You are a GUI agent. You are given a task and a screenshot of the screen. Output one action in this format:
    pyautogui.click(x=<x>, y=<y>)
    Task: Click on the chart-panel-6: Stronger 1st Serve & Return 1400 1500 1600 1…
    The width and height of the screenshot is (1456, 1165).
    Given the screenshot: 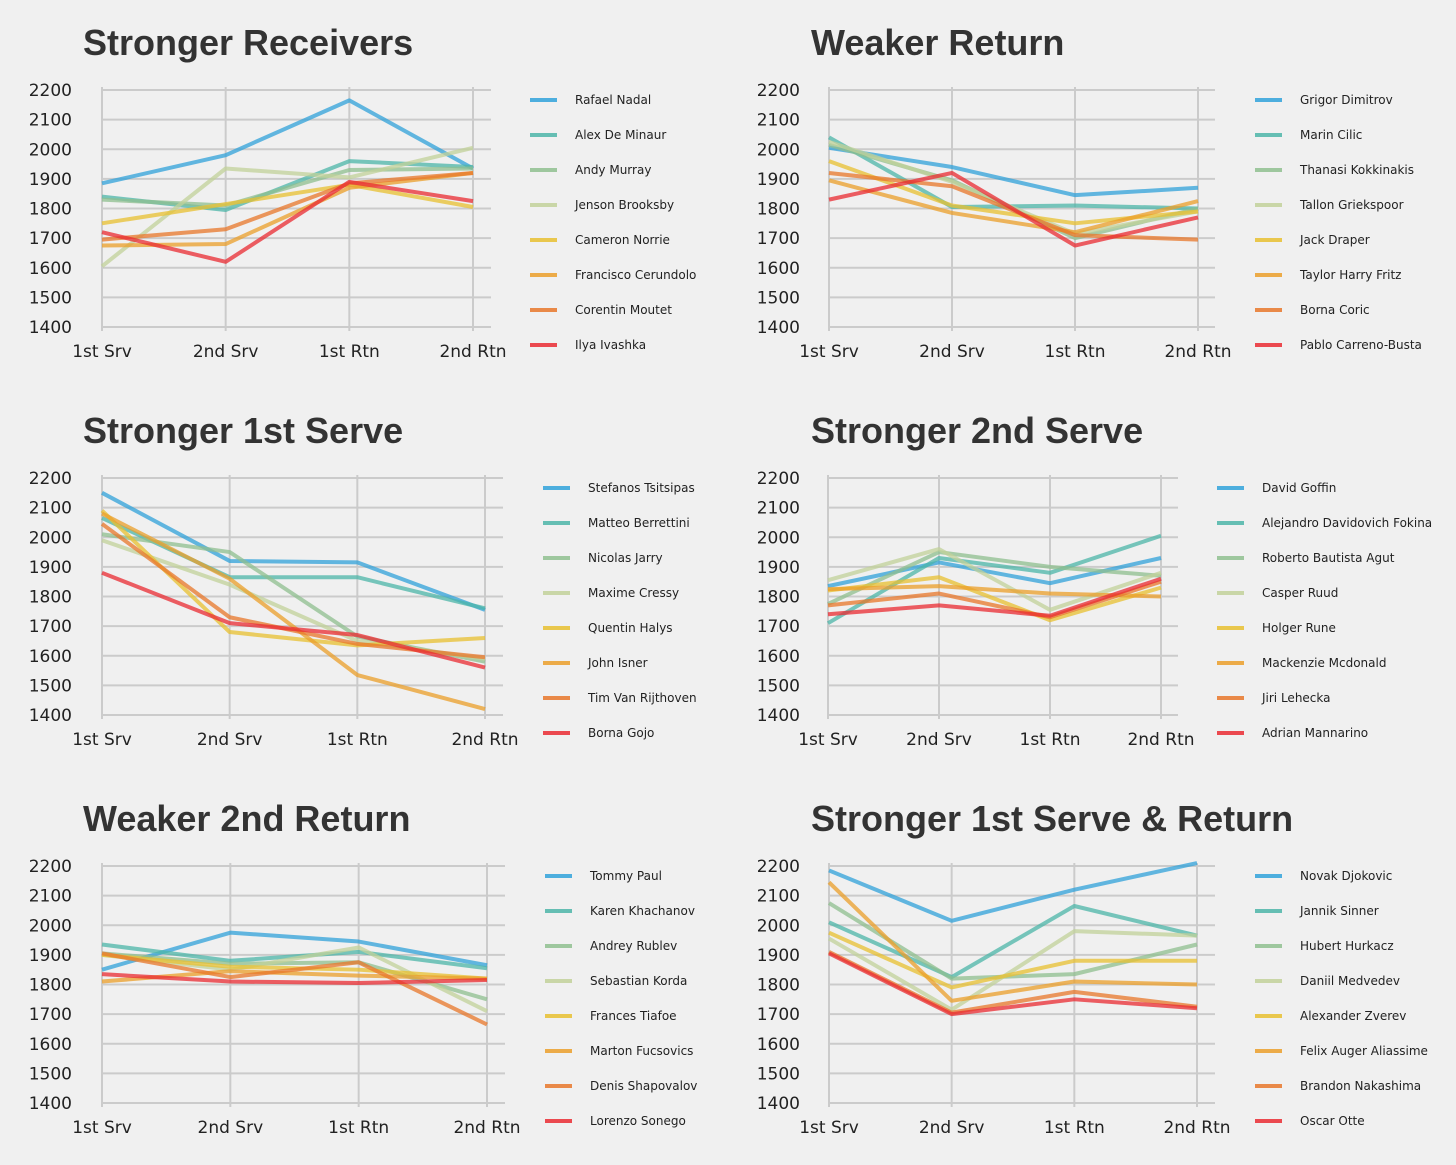 What is the action you would take?
    pyautogui.click(x=1092, y=968)
    